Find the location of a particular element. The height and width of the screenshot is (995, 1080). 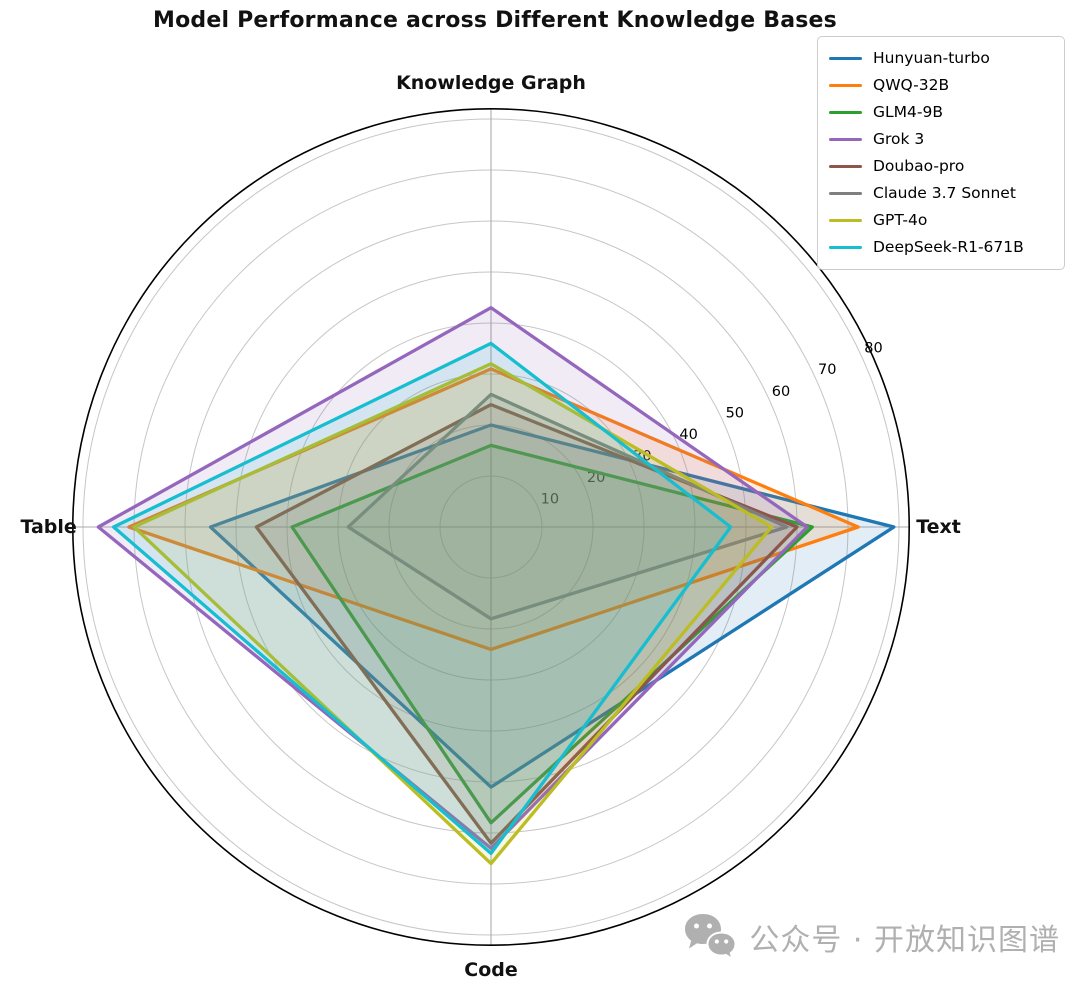

legend-swatch-hunyuan-turbo is located at coordinates (845, 58).